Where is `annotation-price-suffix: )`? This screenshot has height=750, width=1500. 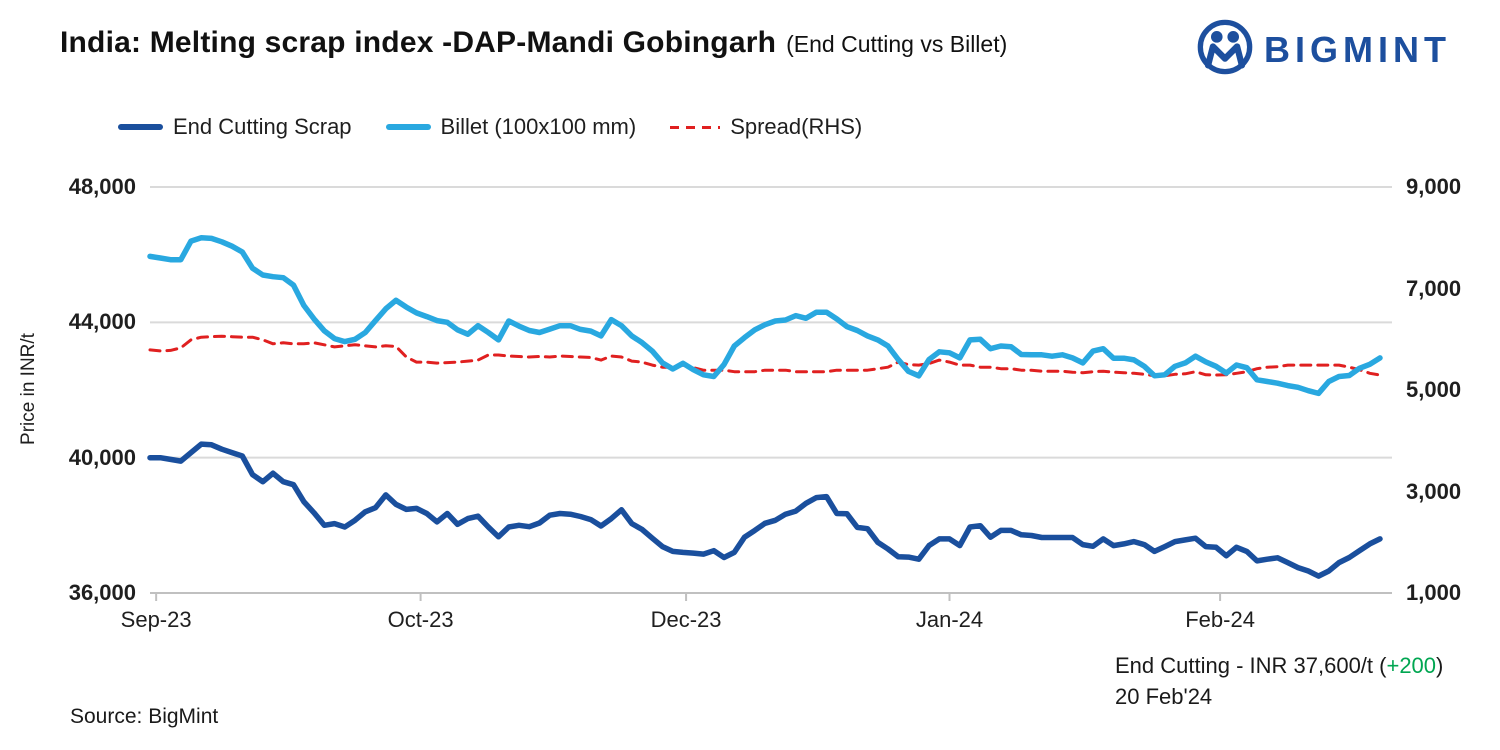 annotation-price-suffix: ) is located at coordinates (1440, 665).